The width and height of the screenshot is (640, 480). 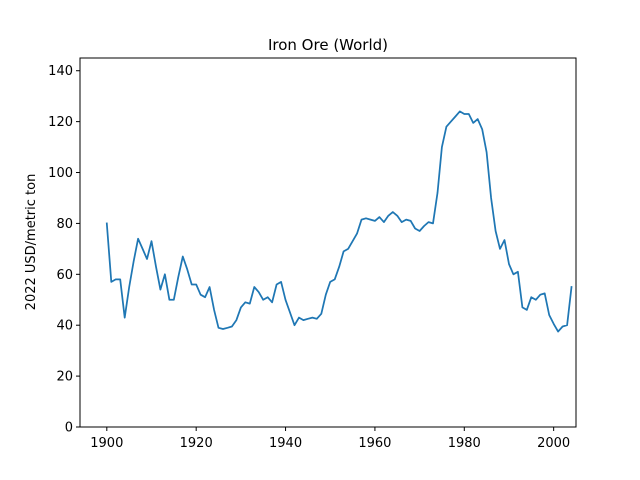 I want to click on x-tick-label: 2000, so click(x=553, y=443).